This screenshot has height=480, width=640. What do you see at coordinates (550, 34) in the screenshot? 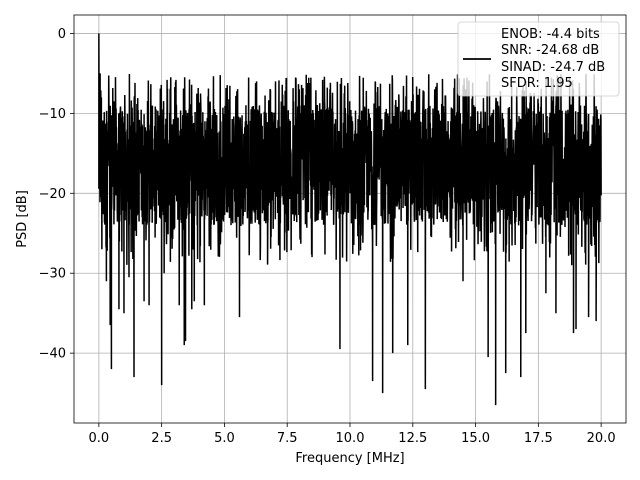
I see `legend-text-enob: ENOB: -4.4 bits` at bounding box center [550, 34].